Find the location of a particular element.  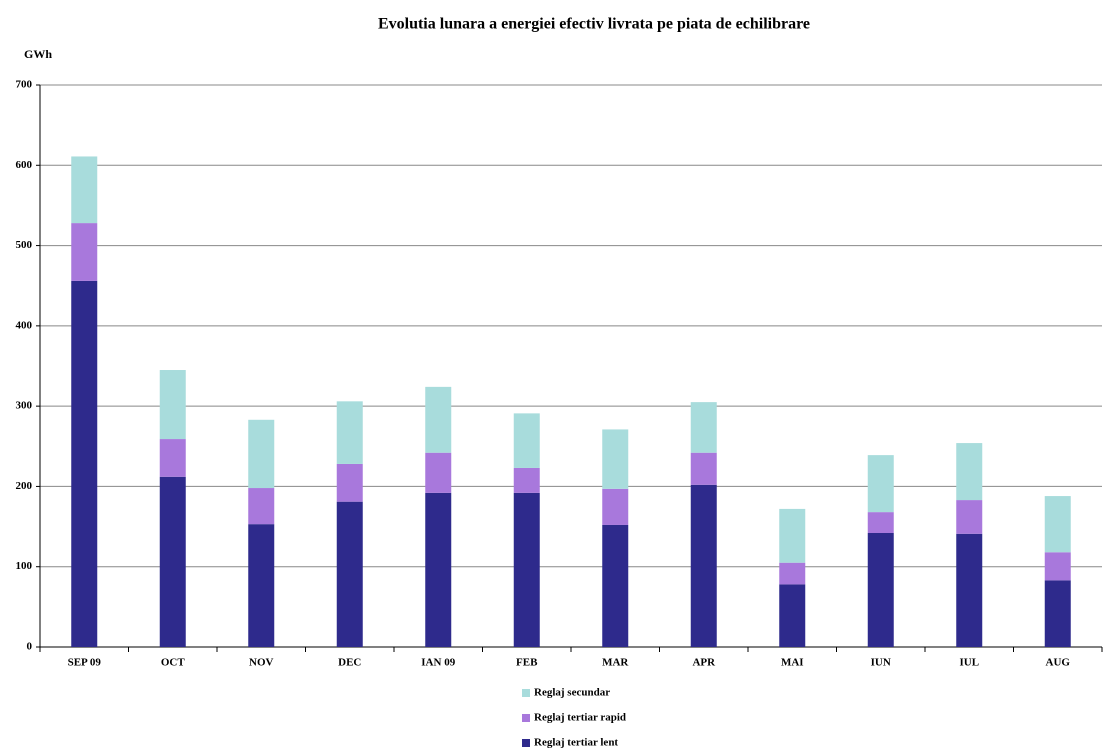

y-tick-label: 500 is located at coordinates (24, 245).